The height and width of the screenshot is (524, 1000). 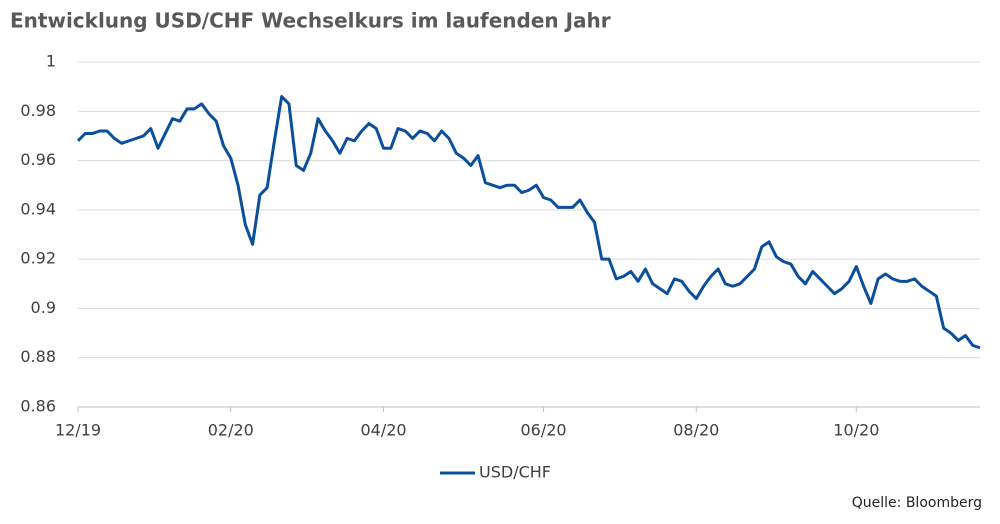 What do you see at coordinates (51, 61) in the screenshot?
I see `y-tick-label: 1` at bounding box center [51, 61].